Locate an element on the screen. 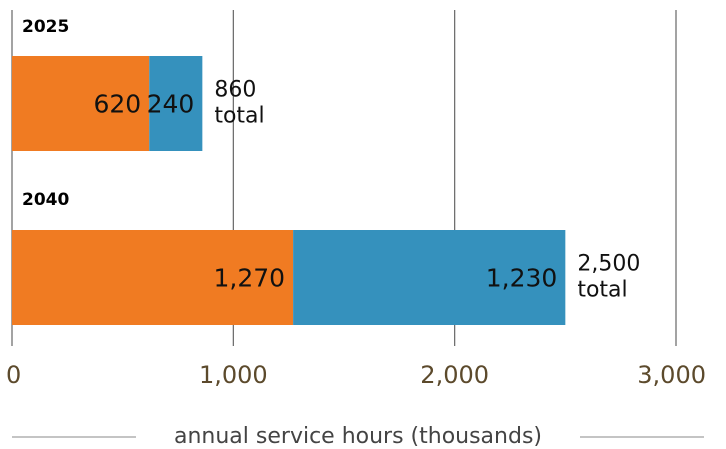 This screenshot has width=726, height=449. x-tick-label: 0 is located at coordinates (13, 375).